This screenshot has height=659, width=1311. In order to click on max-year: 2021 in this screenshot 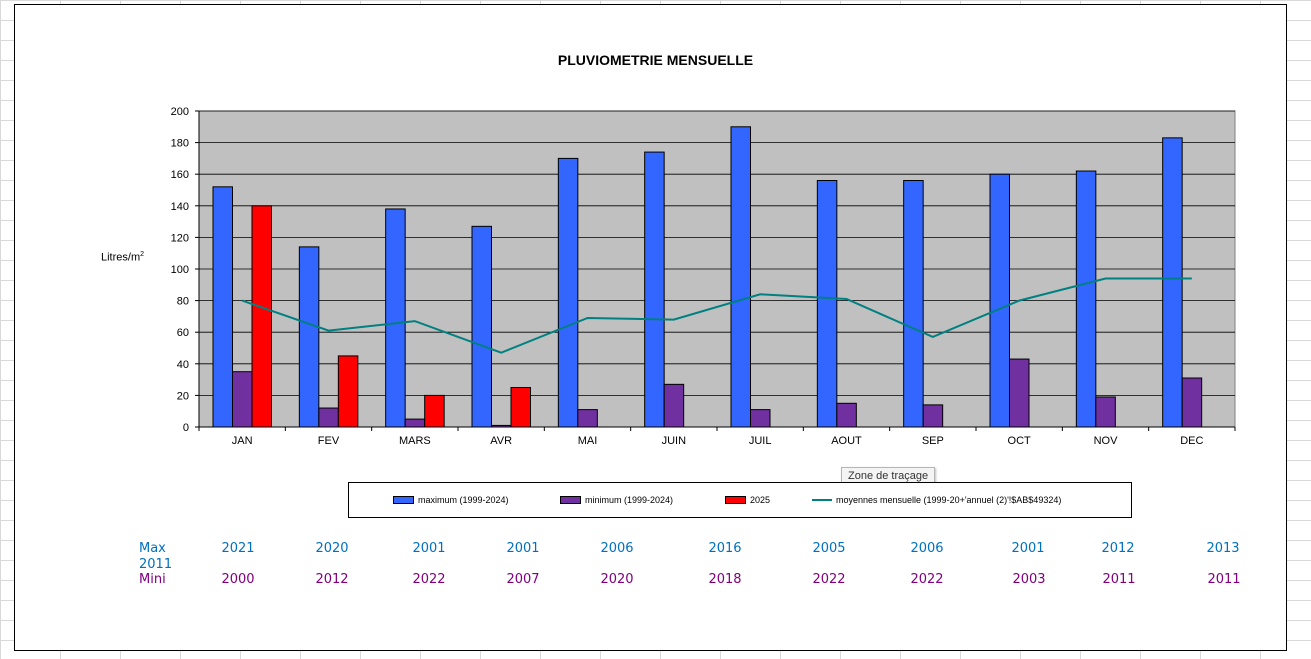, I will do `click(238, 548)`.